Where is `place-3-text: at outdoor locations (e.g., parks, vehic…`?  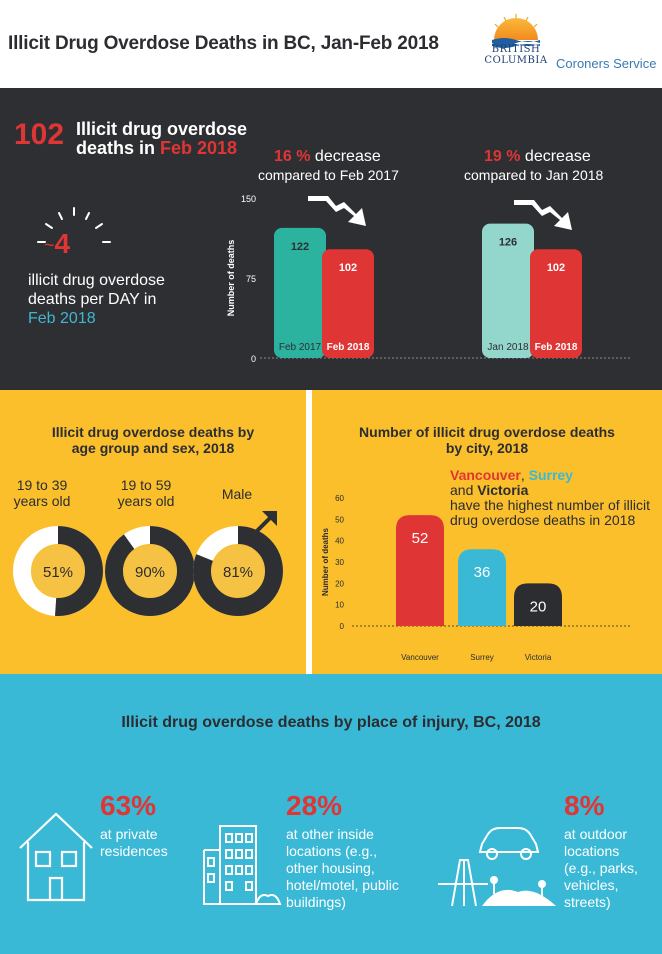 place-3-text: at outdoor locations (e.g., parks, vehic… is located at coordinates (601, 868).